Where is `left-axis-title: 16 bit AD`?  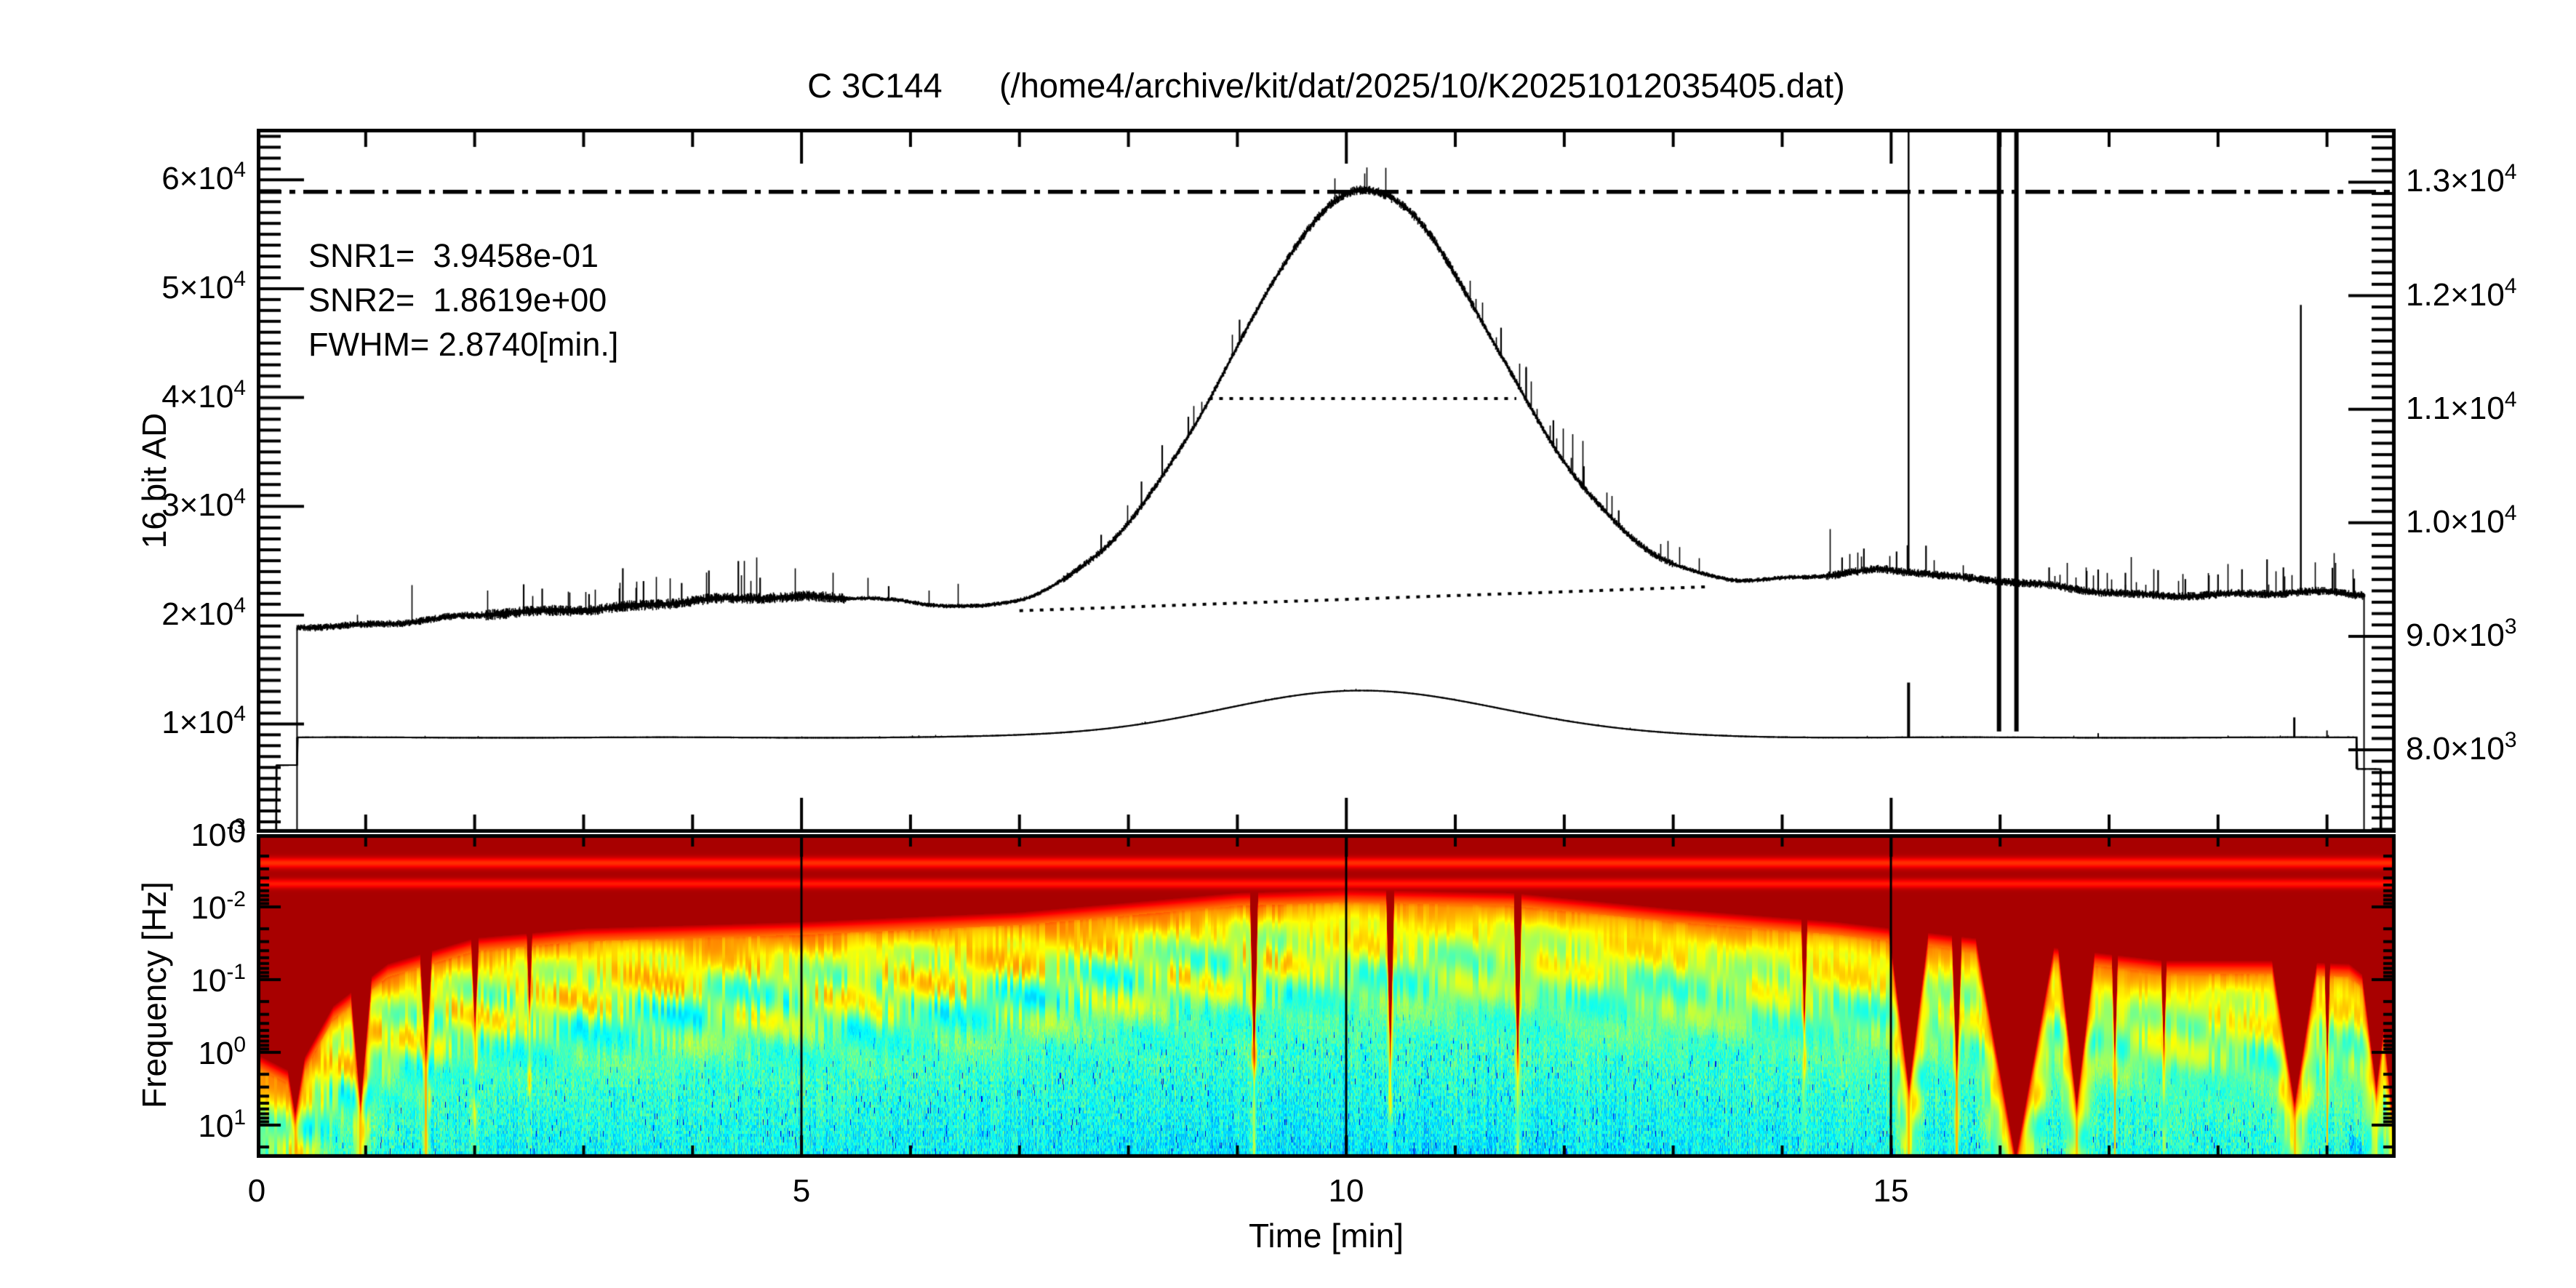 left-axis-title: 16 bit AD is located at coordinates (154, 480).